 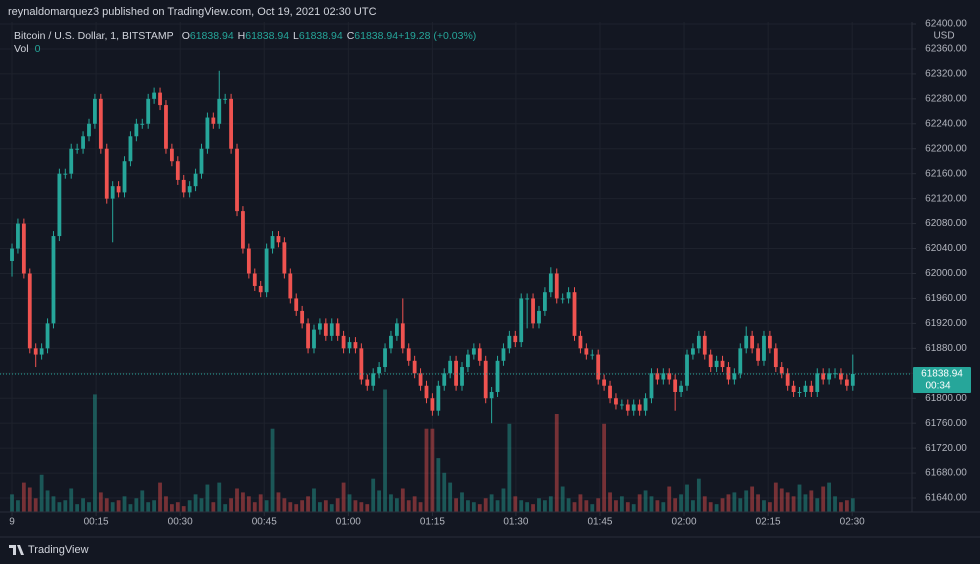 I want to click on y-tick-label: 61720.00, so click(x=946, y=448).